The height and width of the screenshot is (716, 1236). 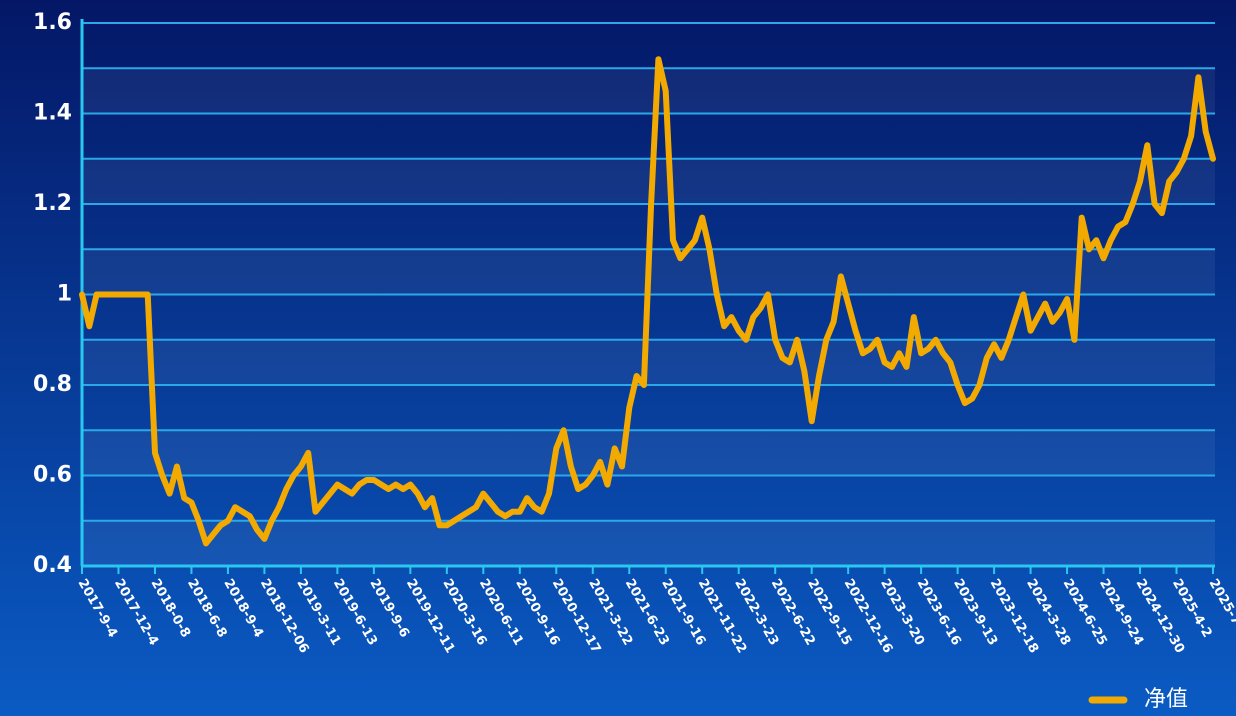 I want to click on y-tick-label: 0.4, so click(x=52, y=565).